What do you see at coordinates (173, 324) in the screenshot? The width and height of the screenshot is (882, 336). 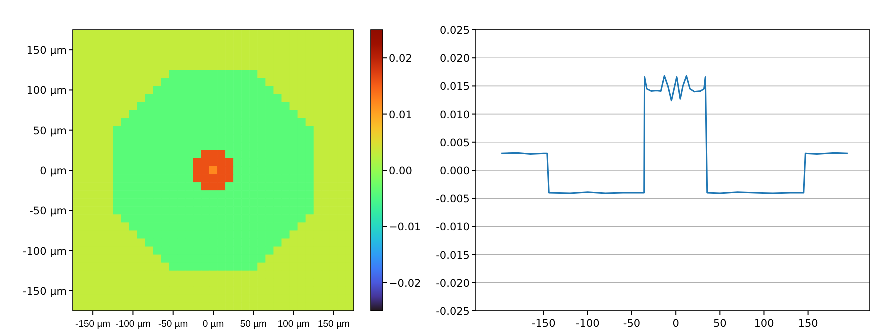 I see `x-tick-label: -50 µm` at bounding box center [173, 324].